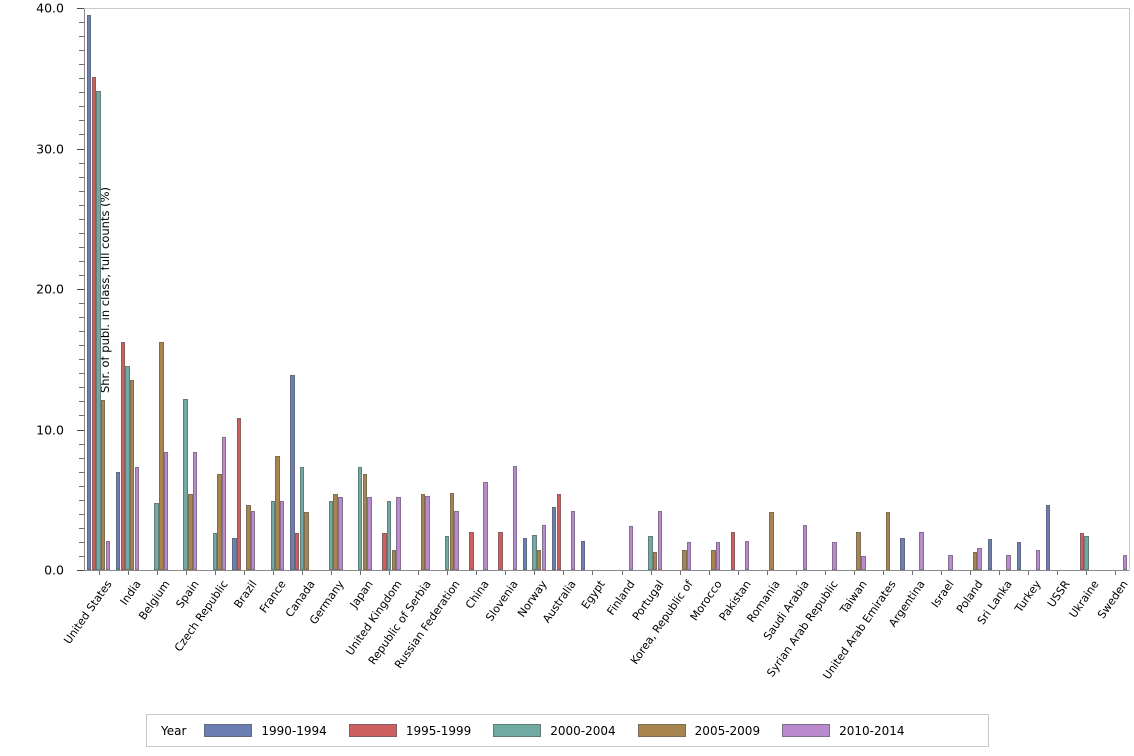 This screenshot has height=756, width=1134. I want to click on legend-item: 2010-2014, so click(843, 730).